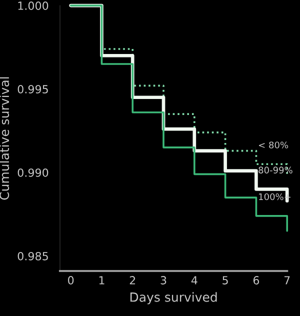  I want to click on x-tick-label: 0, so click(71, 280).